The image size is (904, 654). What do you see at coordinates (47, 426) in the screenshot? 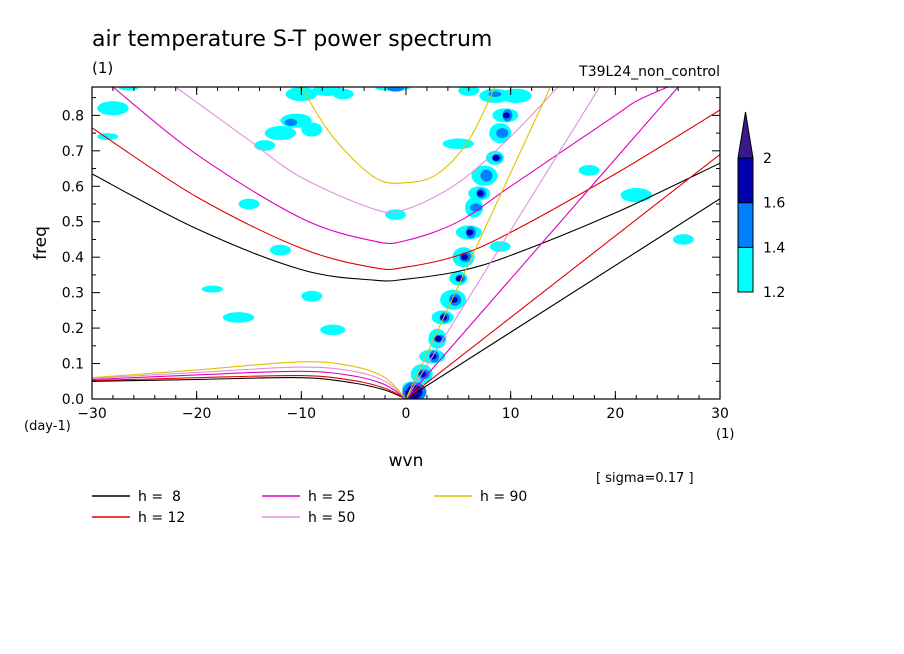
I see `y-unit-label: (day-1)` at bounding box center [47, 426].